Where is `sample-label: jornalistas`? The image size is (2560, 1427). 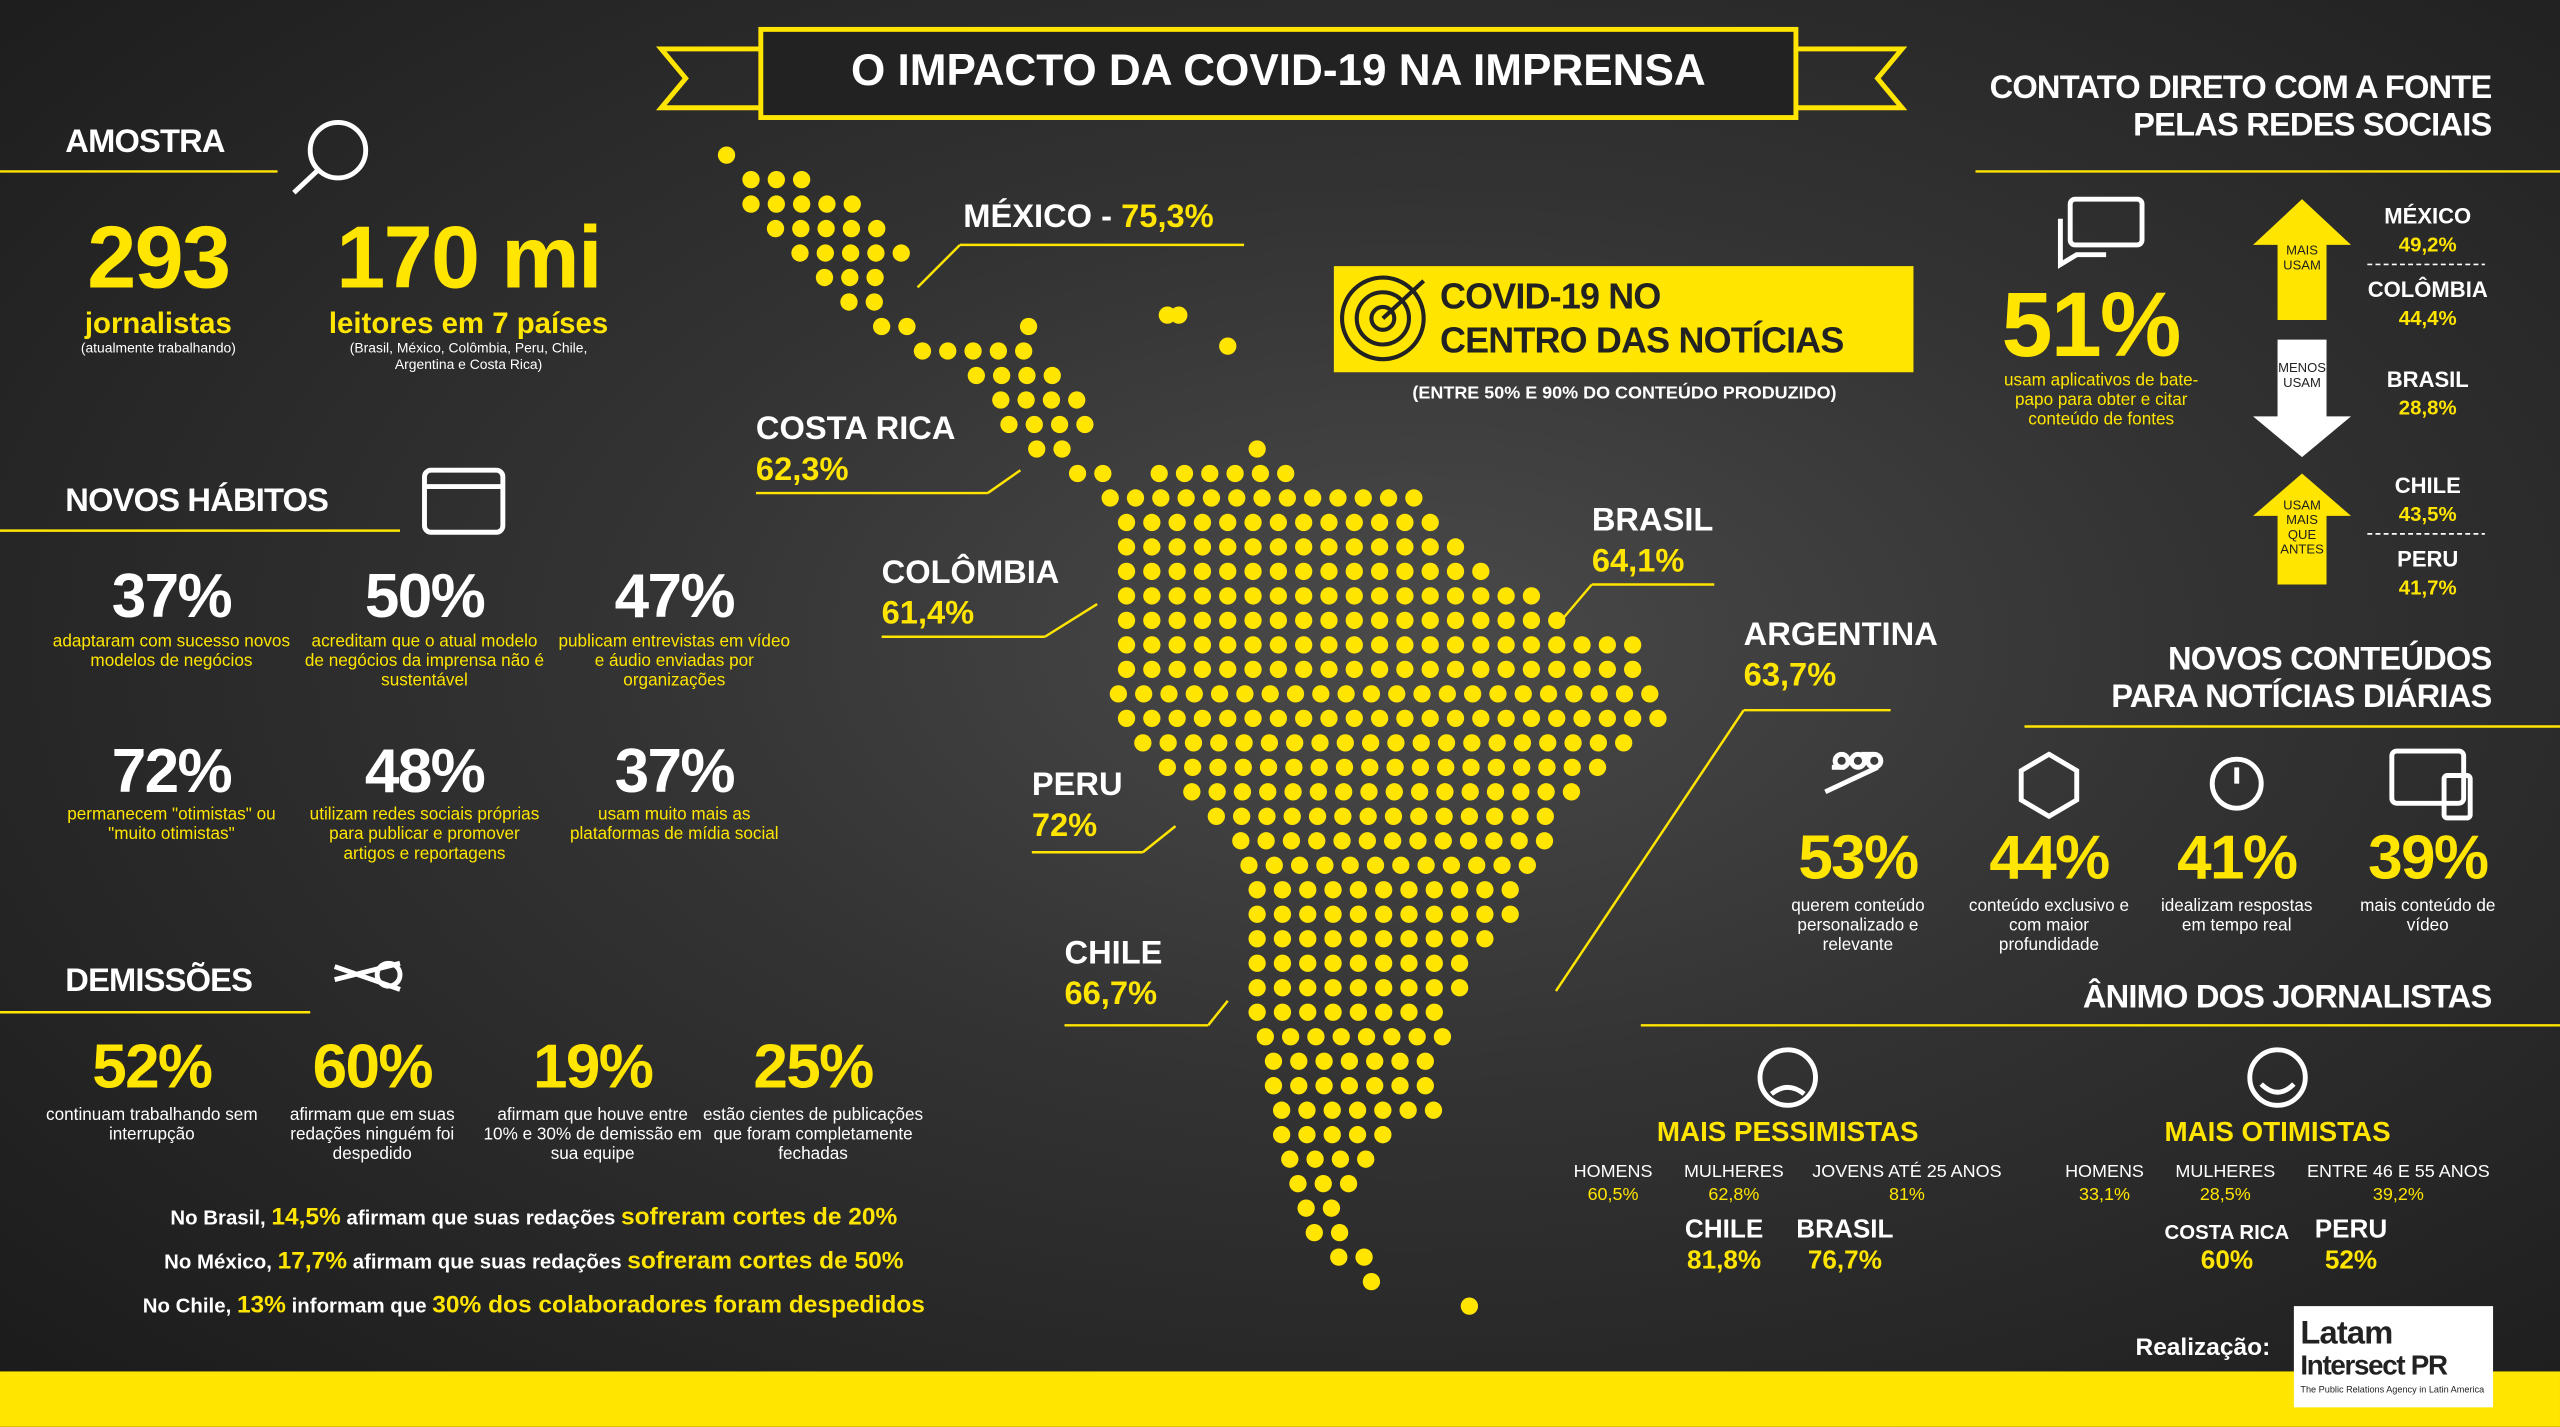
sample-label: jornalistas is located at coordinates (158, 323).